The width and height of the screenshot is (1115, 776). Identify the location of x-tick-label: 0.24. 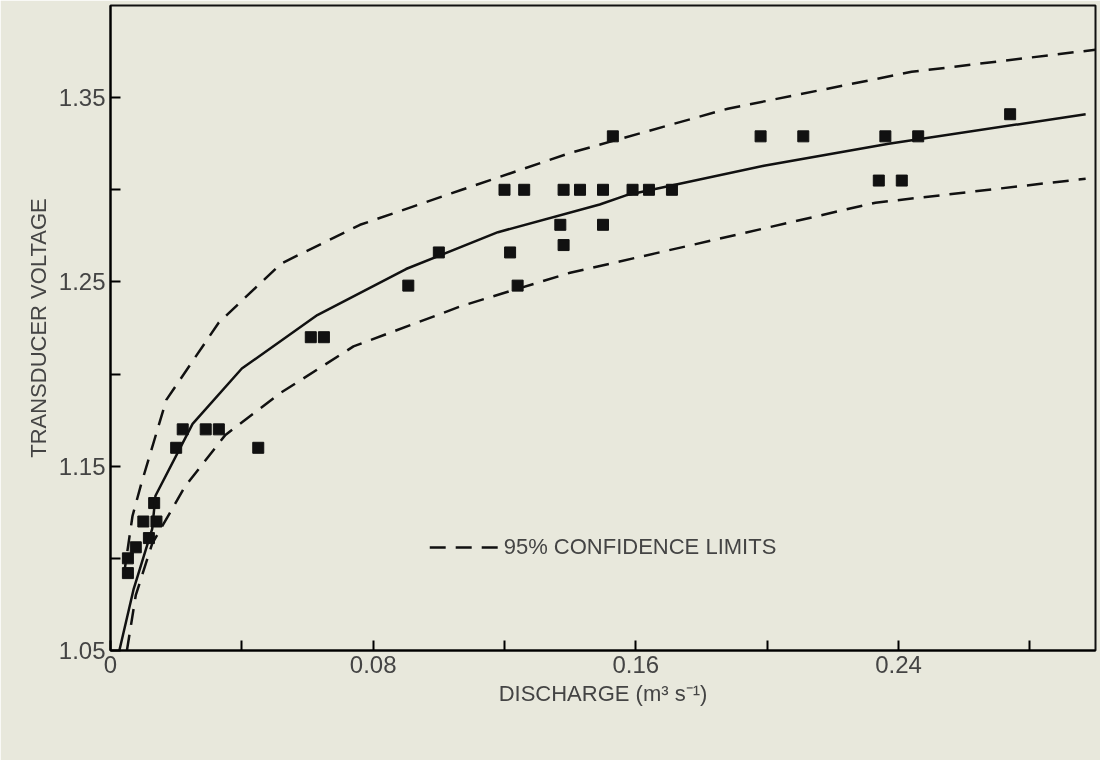
(898, 664).